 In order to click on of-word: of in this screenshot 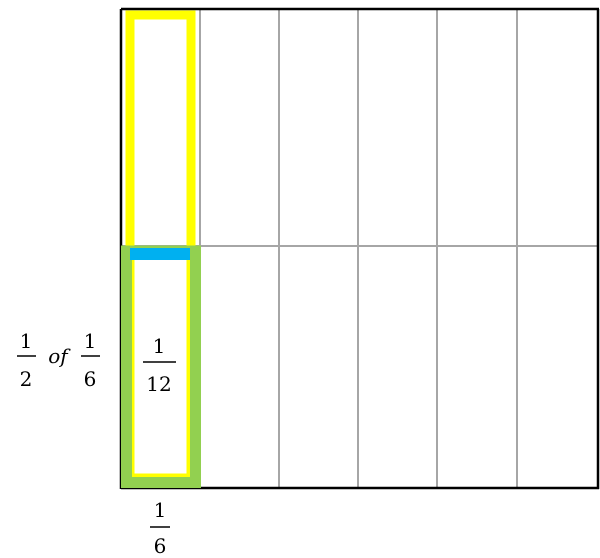, I will do `click(59, 356)`.